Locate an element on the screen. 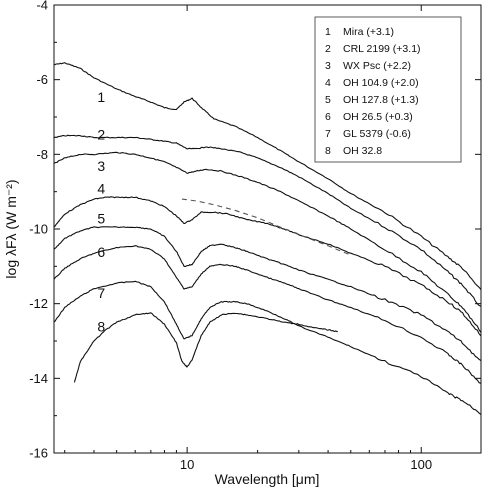  y-tick-label: -12 is located at coordinates (38, 303).